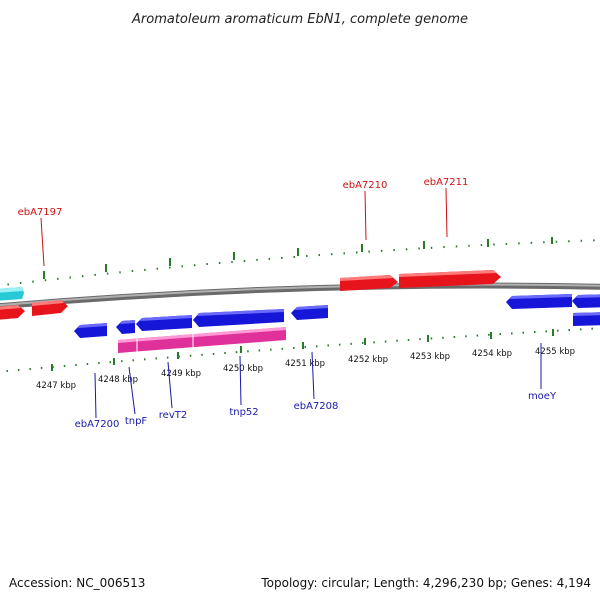  Describe the element at coordinates (181, 374) in the screenshot. I see `scale-label: 4249 kbp` at that location.